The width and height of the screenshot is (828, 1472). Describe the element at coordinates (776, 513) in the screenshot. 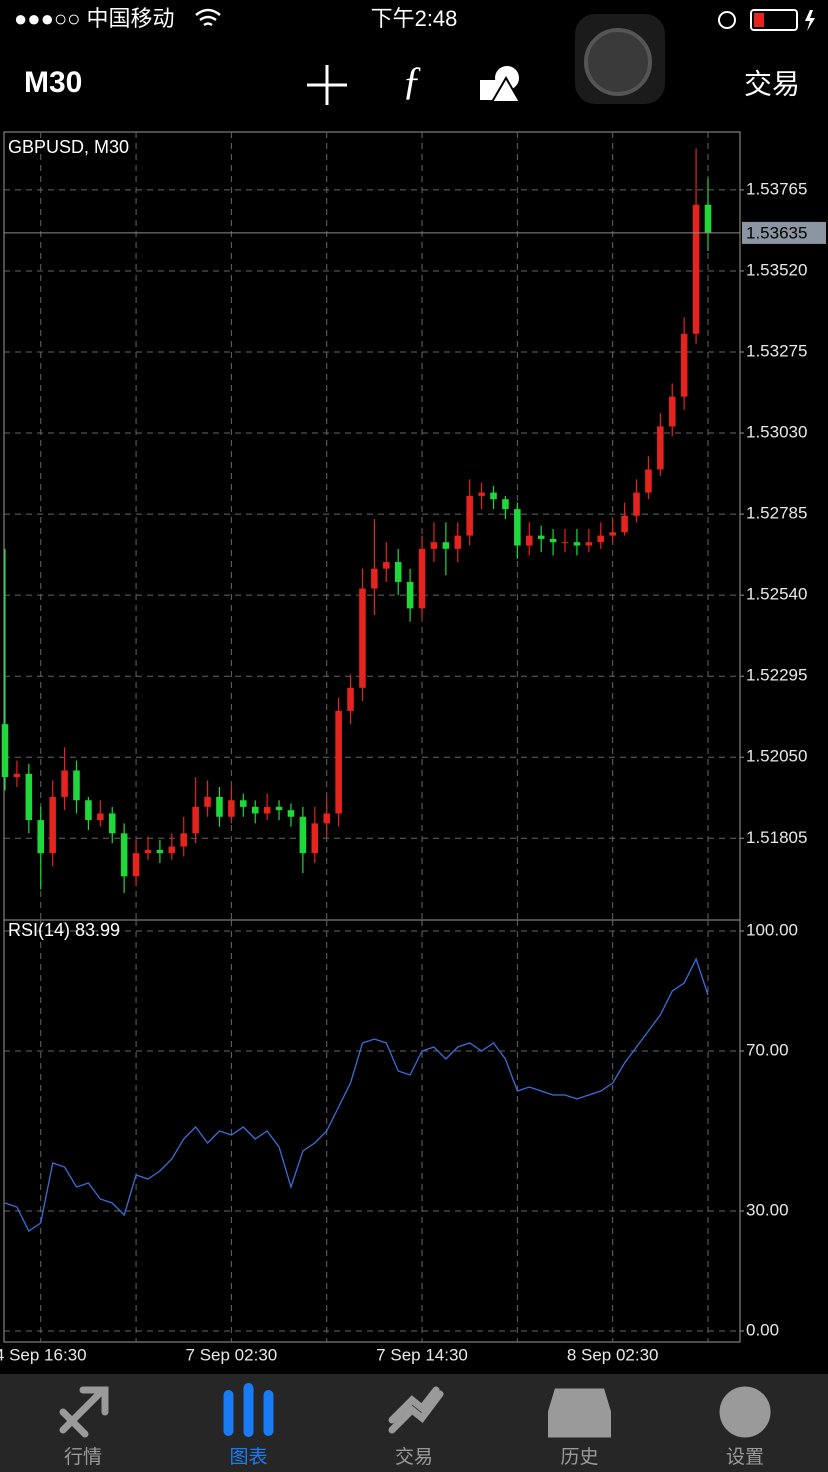

I see `y-tick-label: 1.52785` at that location.